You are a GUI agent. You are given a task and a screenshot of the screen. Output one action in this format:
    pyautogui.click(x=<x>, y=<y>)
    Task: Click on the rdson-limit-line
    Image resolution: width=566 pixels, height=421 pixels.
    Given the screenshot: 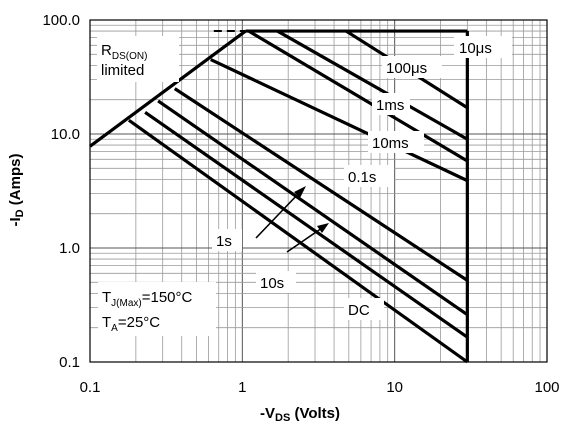 What is the action you would take?
    pyautogui.click(x=168, y=88)
    